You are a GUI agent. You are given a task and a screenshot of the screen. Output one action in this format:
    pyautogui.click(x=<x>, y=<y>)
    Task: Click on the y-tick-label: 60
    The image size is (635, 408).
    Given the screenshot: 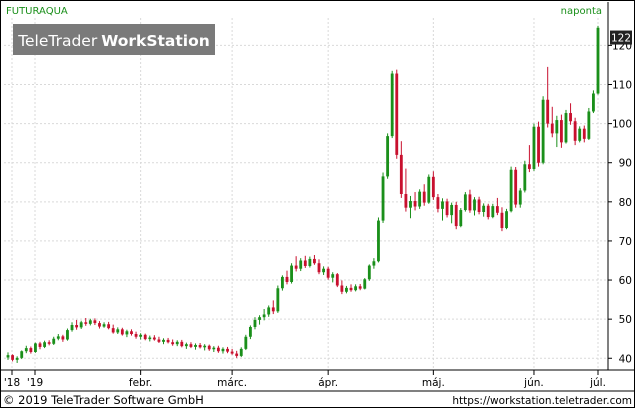 What is the action you would take?
    pyautogui.click(x=625, y=281)
    